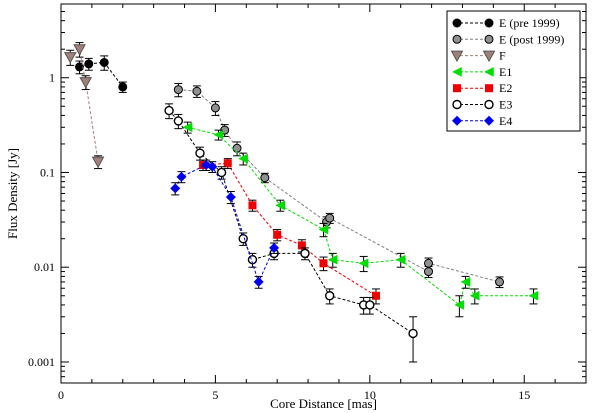 The image size is (598, 413). Describe the element at coordinates (482, 121) in the screenshot. I see `legend-item: E4` at that location.